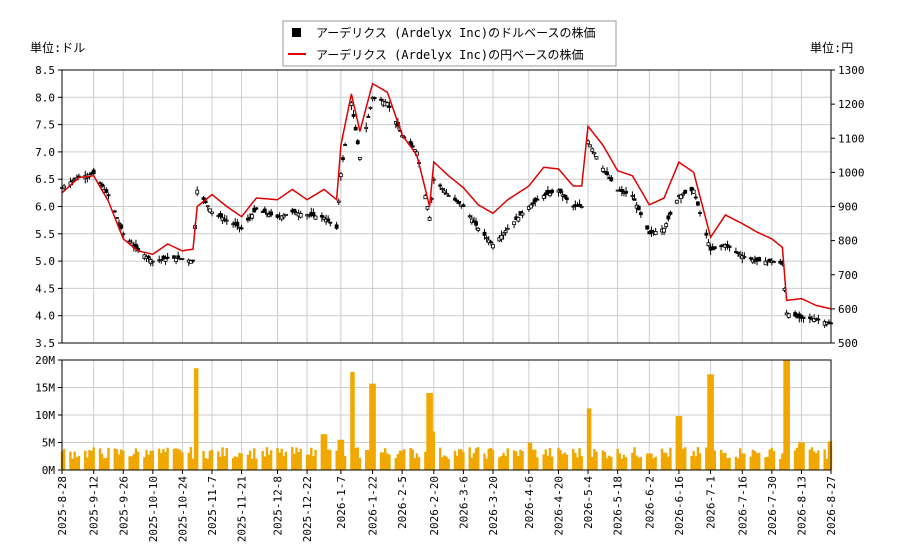 The width and height of the screenshot is (900, 550). What do you see at coordinates (45, 125) in the screenshot?
I see `left-tick-label: 7.5` at bounding box center [45, 125].